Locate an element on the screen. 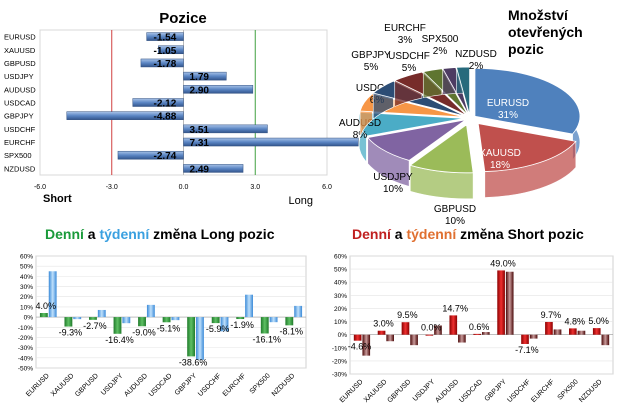  change-category-label: USDJPY is located at coordinates (424, 390).